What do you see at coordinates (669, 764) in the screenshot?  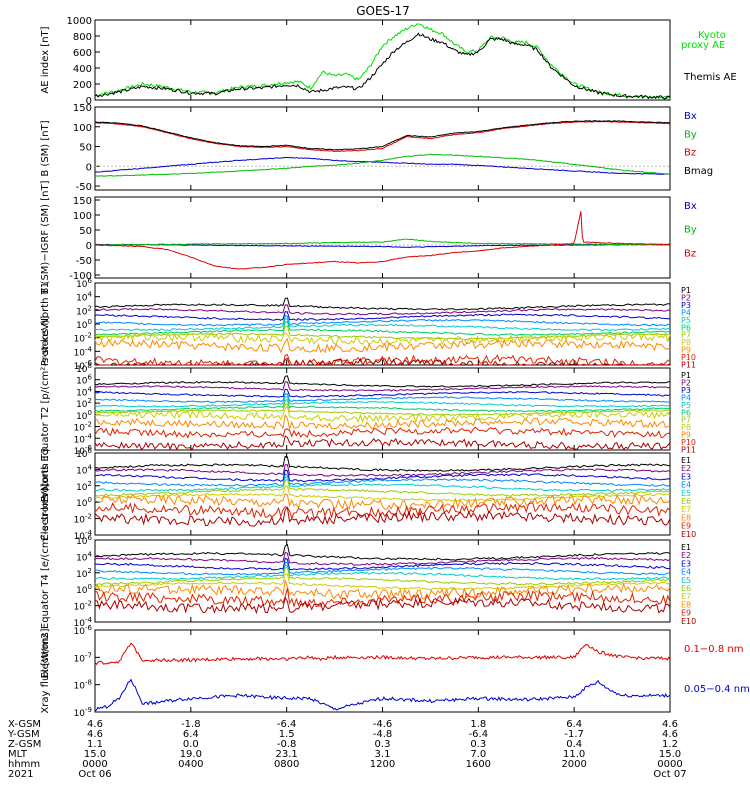 I see `x-axis-value: 0000` at bounding box center [669, 764].